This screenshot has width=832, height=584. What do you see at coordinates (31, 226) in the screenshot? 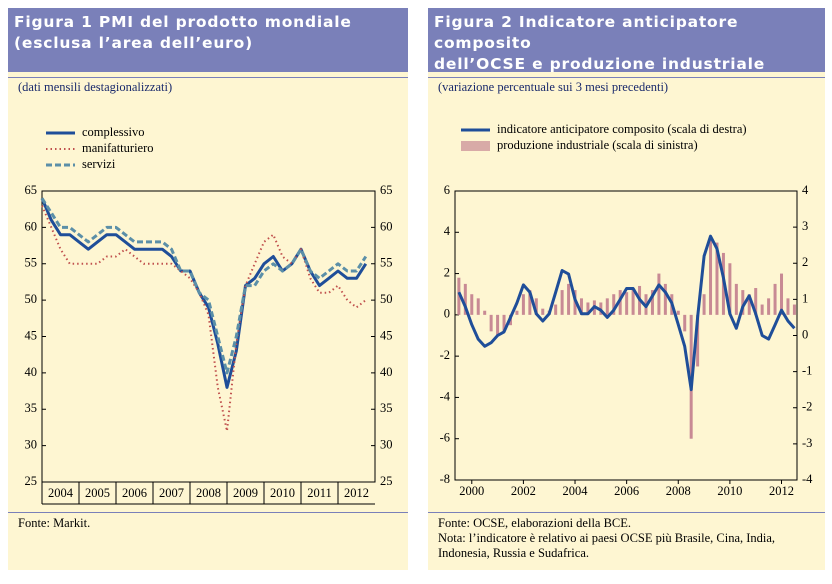
I see `y-tick-label: 60` at bounding box center [31, 226].